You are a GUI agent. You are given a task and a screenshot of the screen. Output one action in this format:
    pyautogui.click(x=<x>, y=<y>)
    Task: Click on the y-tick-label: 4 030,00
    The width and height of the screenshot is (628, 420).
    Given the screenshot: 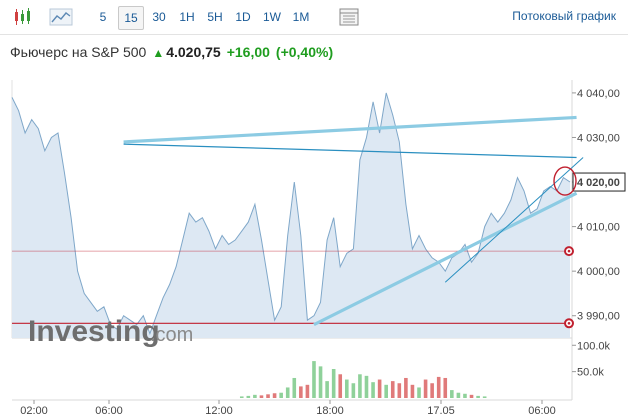 What is the action you would take?
    pyautogui.click(x=598, y=138)
    